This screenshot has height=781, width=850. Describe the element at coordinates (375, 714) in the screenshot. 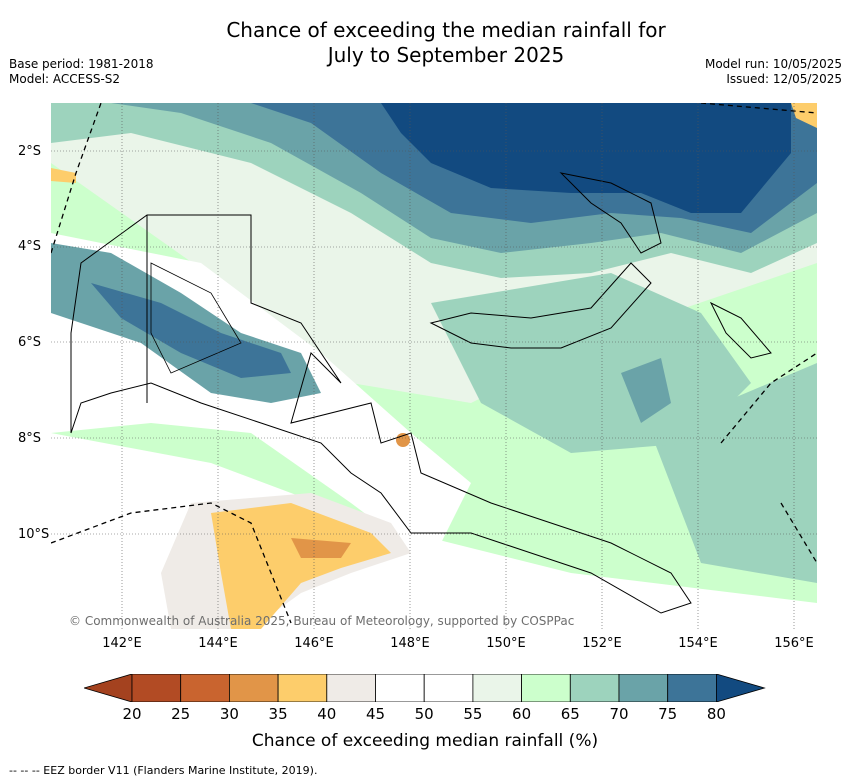

I see `colorbar-tick-label: 45` at that location.